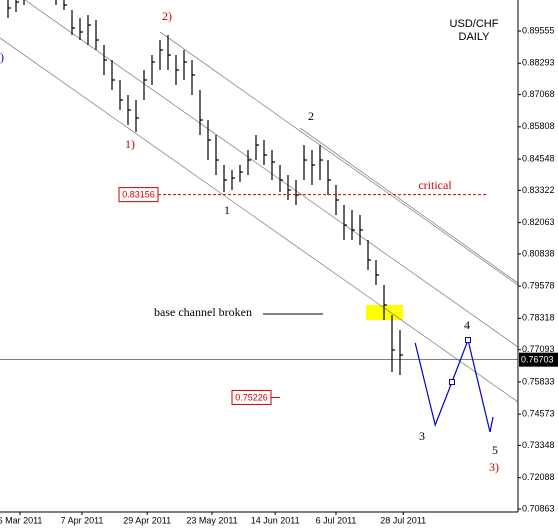 Image resolution: width=558 pixels, height=528 pixels. Describe the element at coordinates (203, 312) in the screenshot. I see `channel-note: base channel broken` at that location.